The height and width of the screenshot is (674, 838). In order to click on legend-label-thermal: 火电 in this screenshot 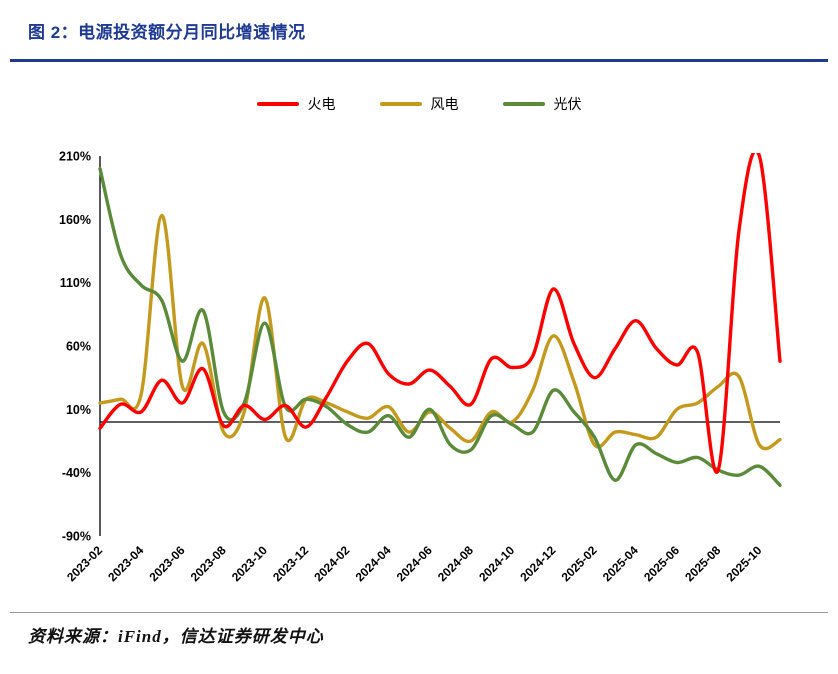, I will do `click(321, 104)`.